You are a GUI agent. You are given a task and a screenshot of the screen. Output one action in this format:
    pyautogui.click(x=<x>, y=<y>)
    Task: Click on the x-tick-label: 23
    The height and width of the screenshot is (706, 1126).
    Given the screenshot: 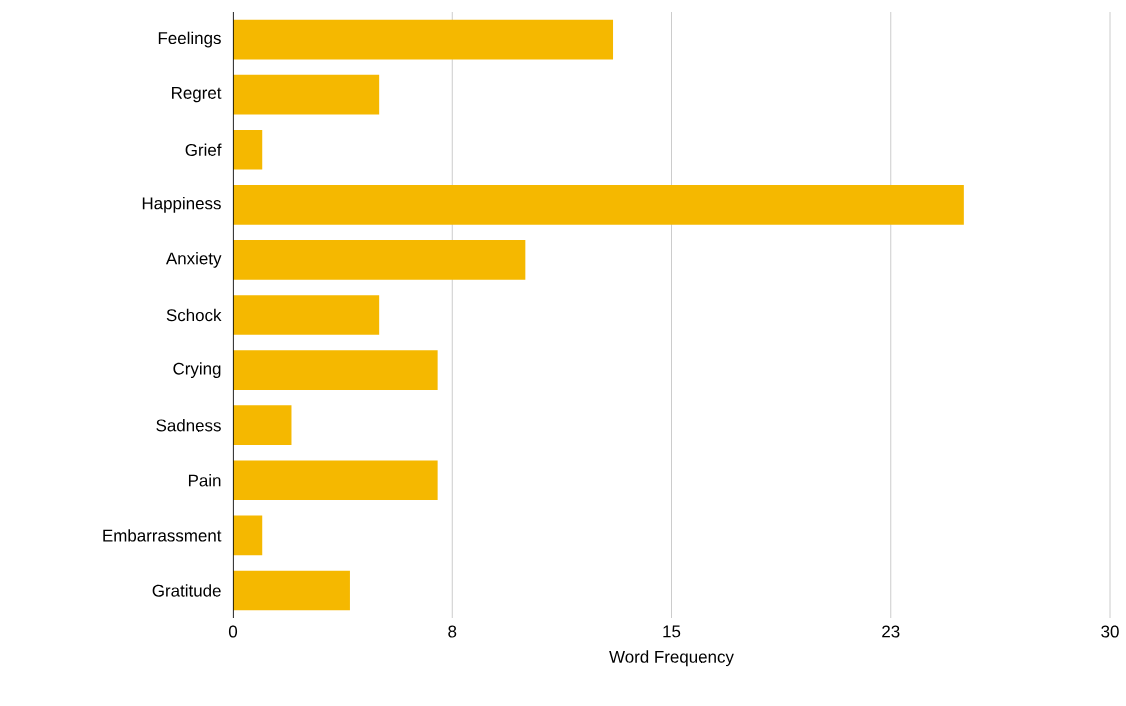 What is the action you would take?
    pyautogui.click(x=891, y=631)
    